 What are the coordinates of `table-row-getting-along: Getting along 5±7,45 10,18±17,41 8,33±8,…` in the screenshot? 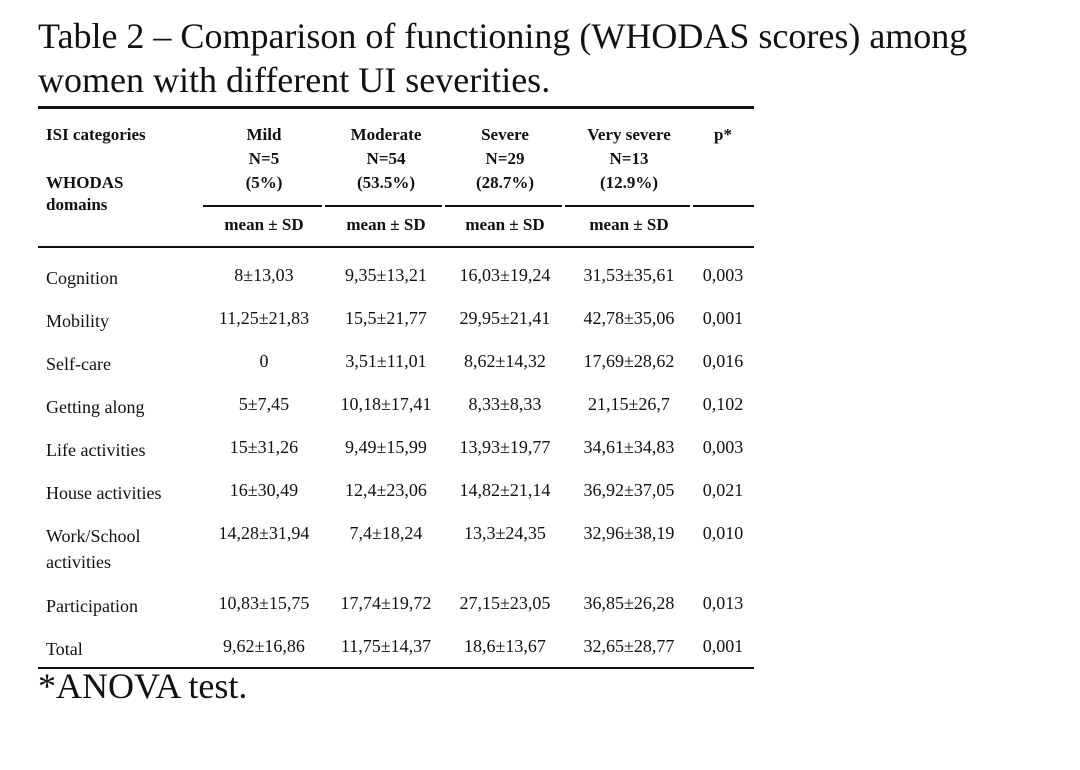 It's located at (396, 403).